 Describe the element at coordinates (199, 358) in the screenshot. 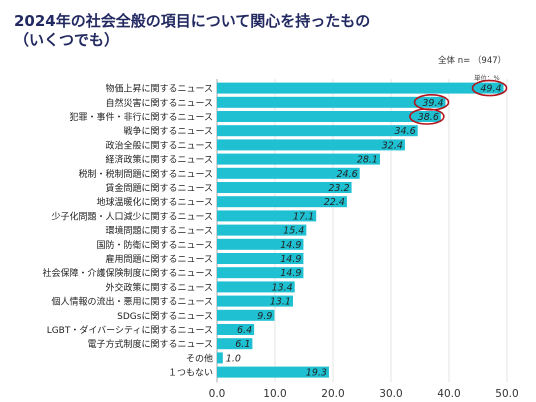

I see `category-label: その他` at that location.